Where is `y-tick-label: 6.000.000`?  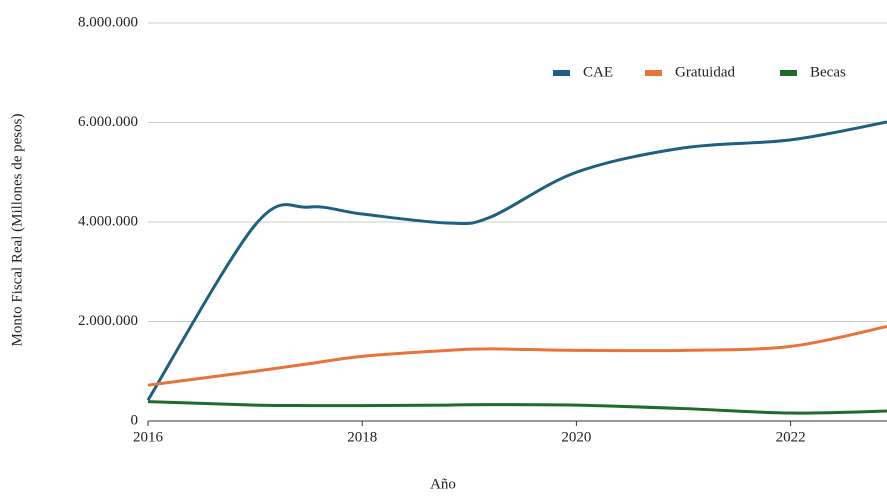
y-tick-label: 6.000.000 is located at coordinates (108, 122).